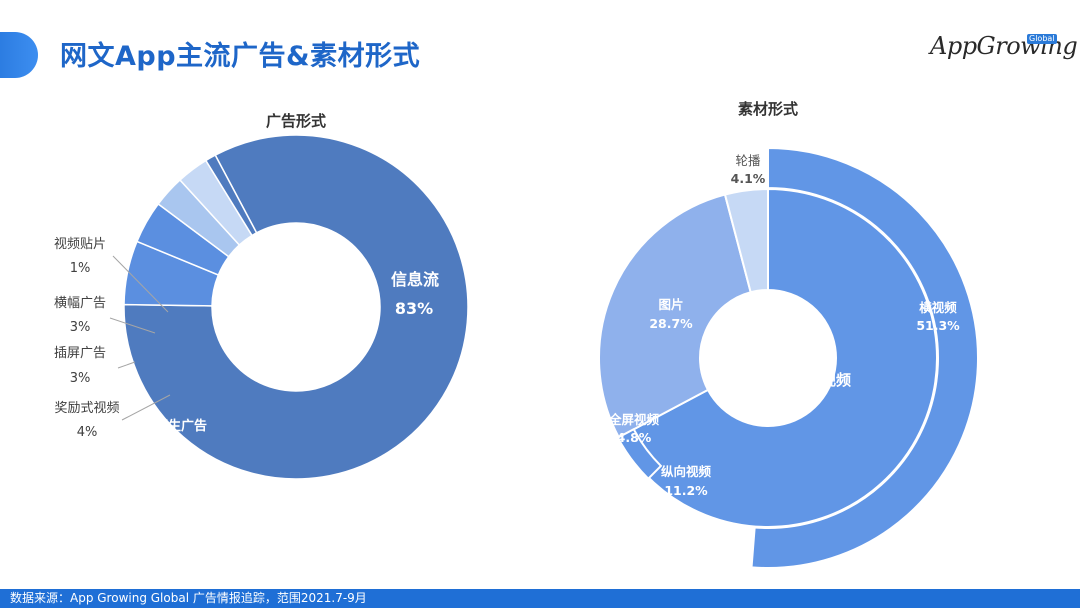  What do you see at coordinates (686, 471) in the screenshot?
I see `right-outer-label-1: 纵向视频` at bounding box center [686, 471].